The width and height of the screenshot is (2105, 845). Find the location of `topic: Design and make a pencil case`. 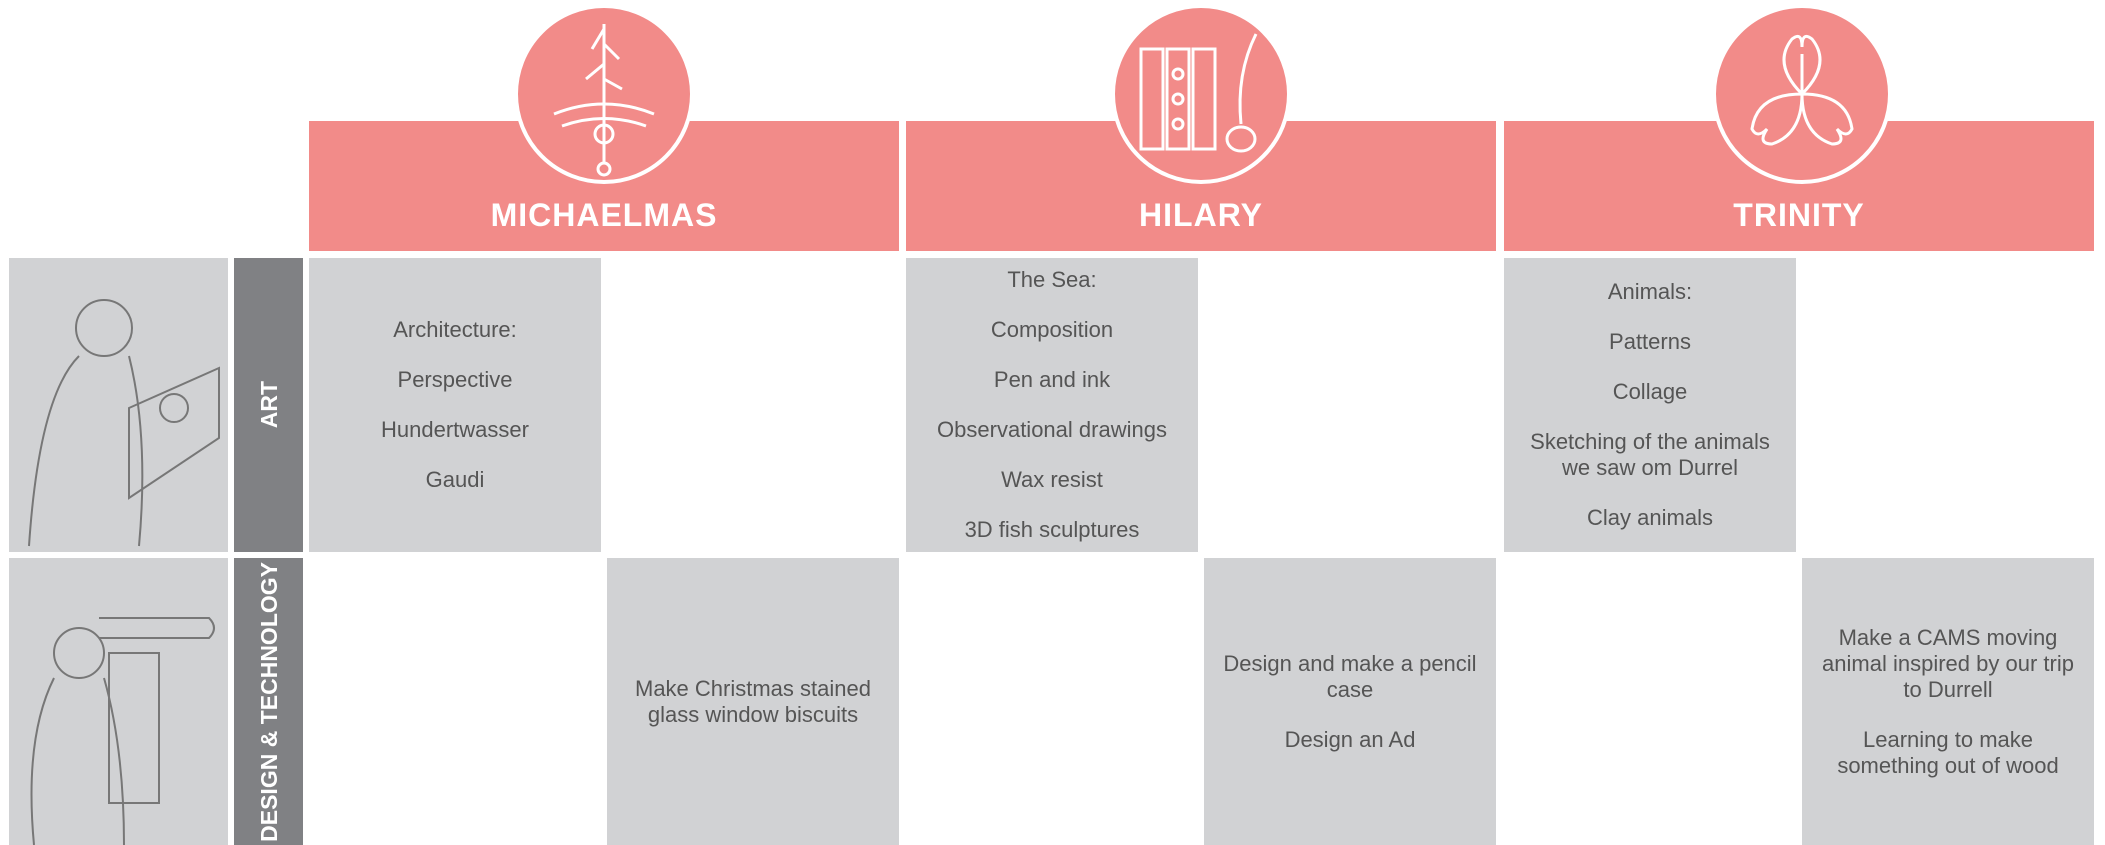

topic: Design and make a pencil case is located at coordinates (1350, 676).